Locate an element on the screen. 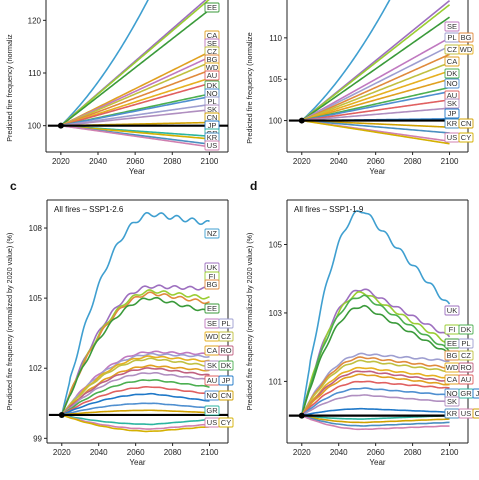 This screenshot has width=479, height=480. country-tag-kr: KR is located at coordinates (452, 413).